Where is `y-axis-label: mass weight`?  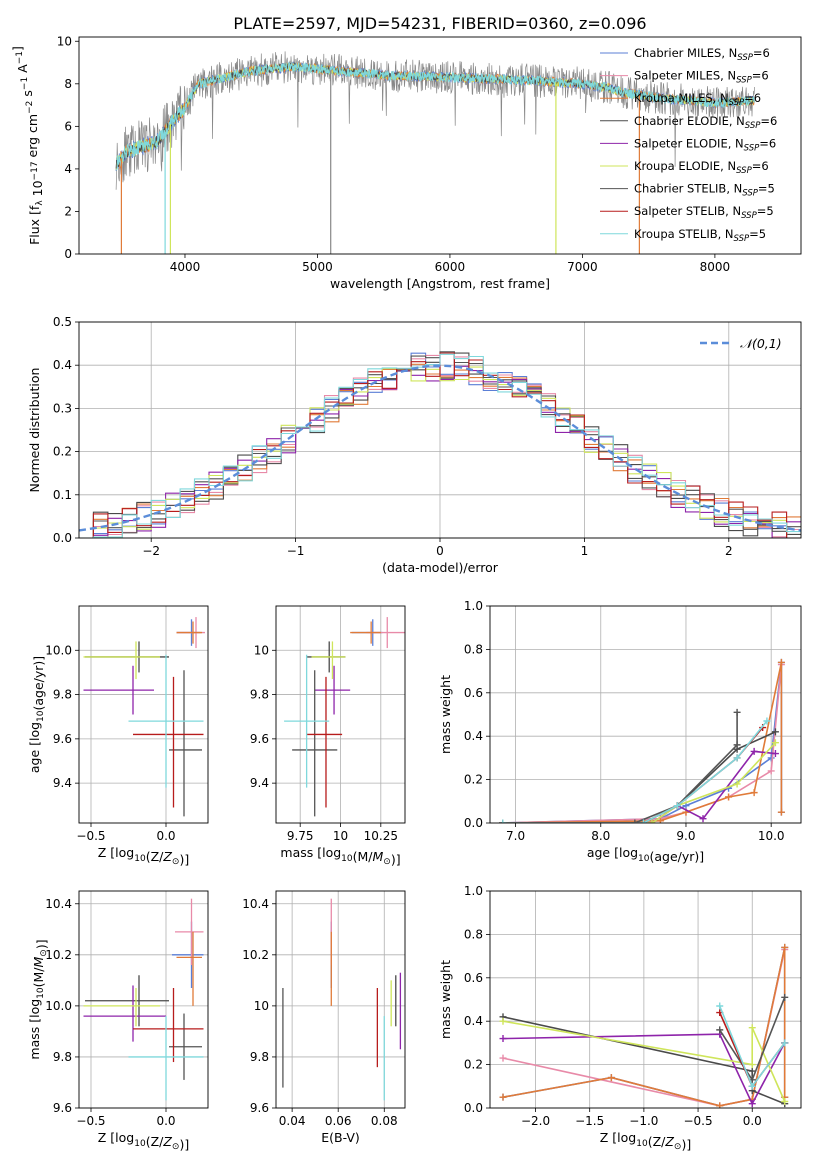 y-axis-label: mass weight is located at coordinates (445, 999).